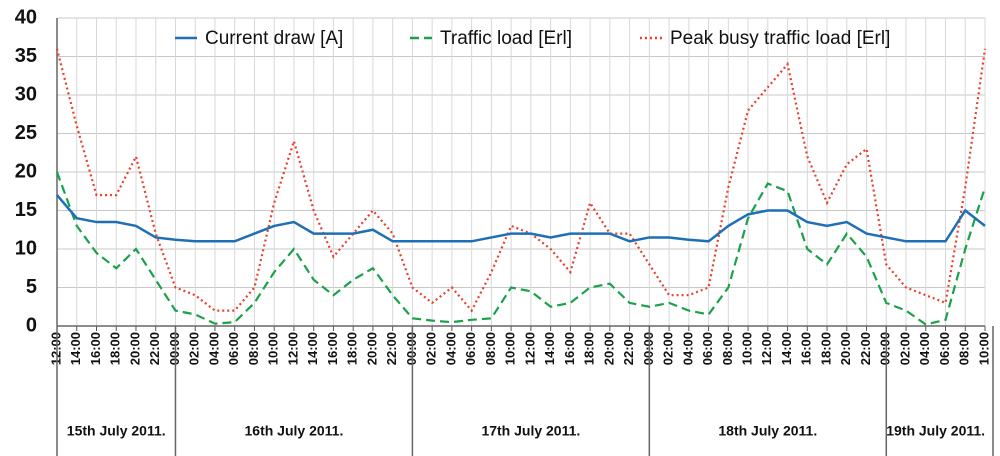 This screenshot has height=456, width=1000. What do you see at coordinates (26, 56) in the screenshot?
I see `y-tick-label: 35` at bounding box center [26, 56].